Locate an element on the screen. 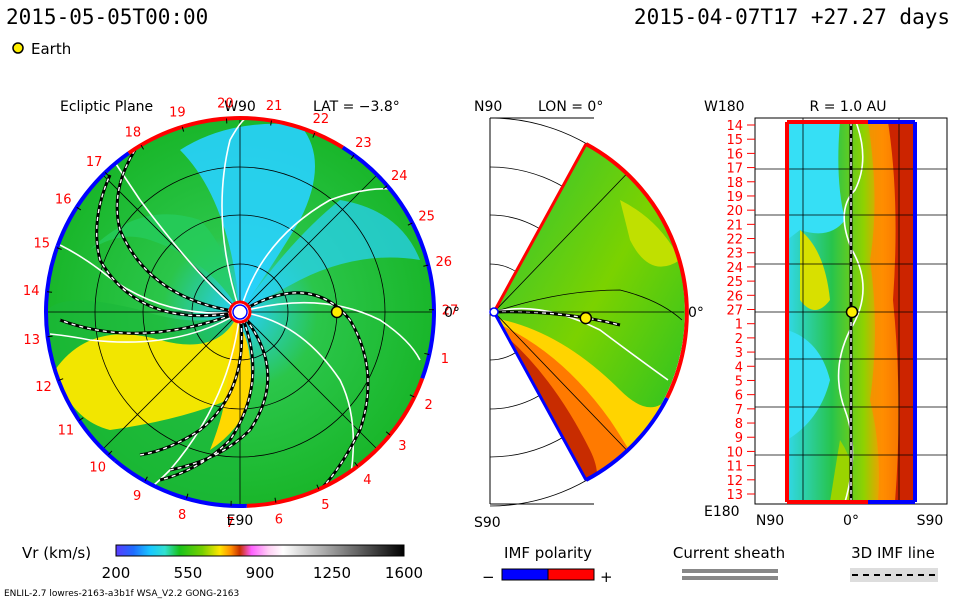 This screenshot has height=600, width=960. radial-y-tick-label: 13 is located at coordinates (734, 495).